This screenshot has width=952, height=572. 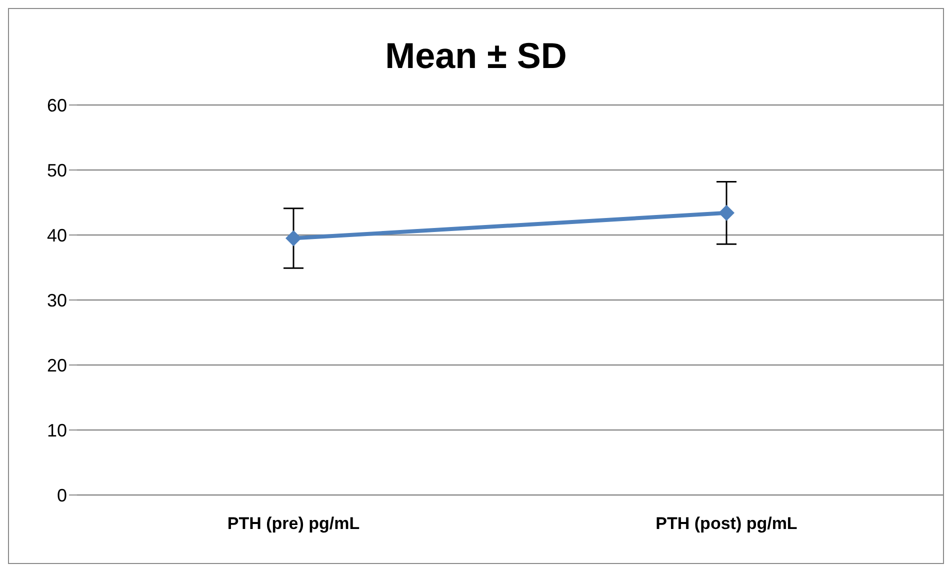 What do you see at coordinates (61, 495) in the screenshot?
I see `y-tick-label: 0` at bounding box center [61, 495].